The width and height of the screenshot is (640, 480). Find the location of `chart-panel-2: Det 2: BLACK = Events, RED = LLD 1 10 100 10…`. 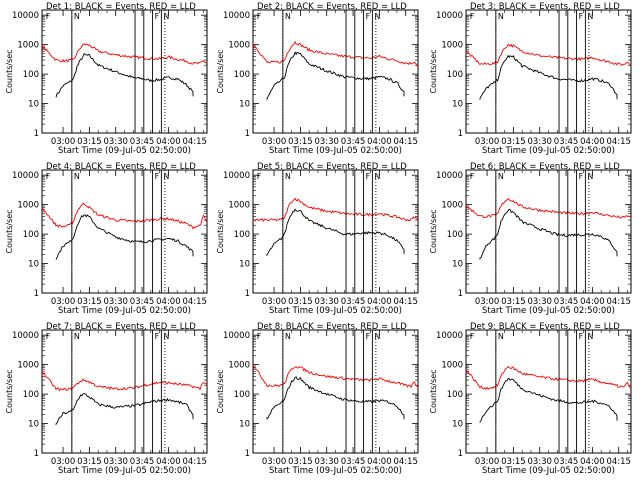

chart-panel-2: Det 2: BLACK = Events, RED = LLD 1 10 100 10… is located at coordinates (317, 79).